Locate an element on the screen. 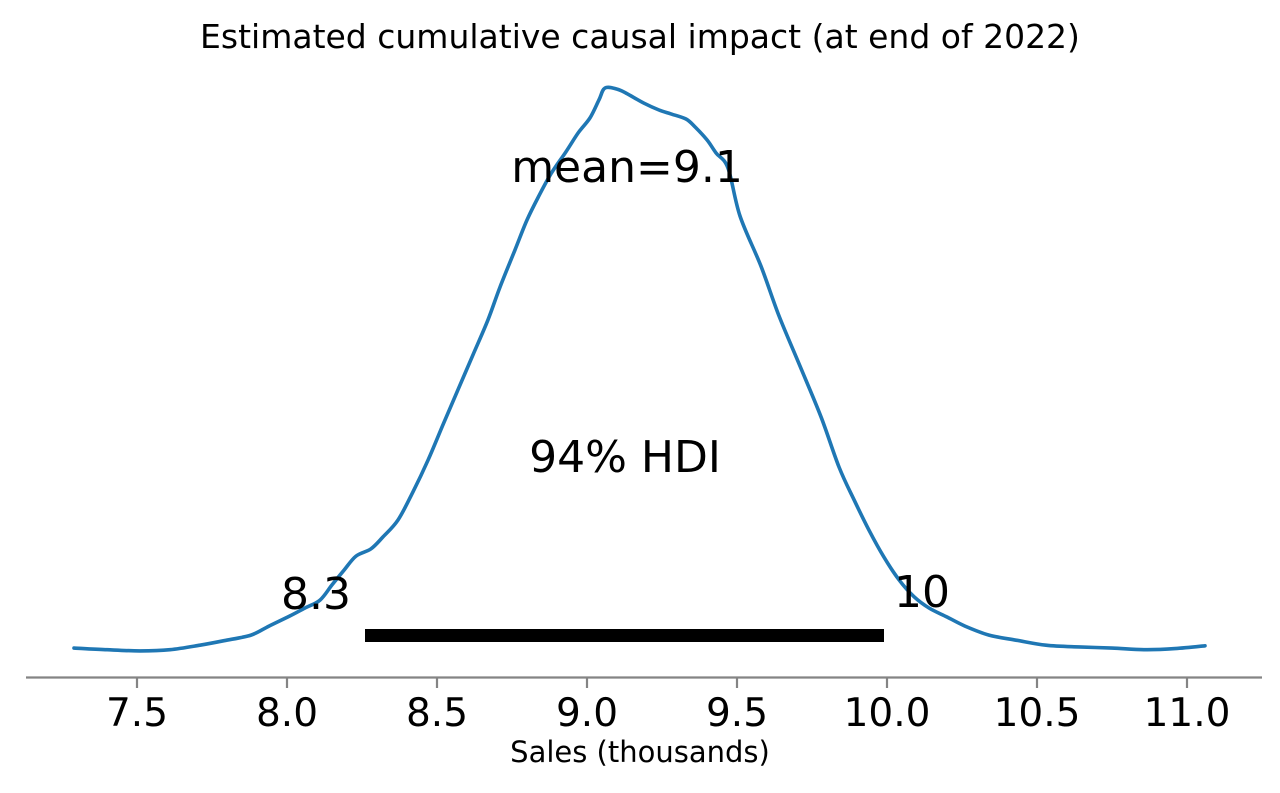 The image size is (1280, 793). hdi-annotation: 94% HDI is located at coordinates (625, 457).